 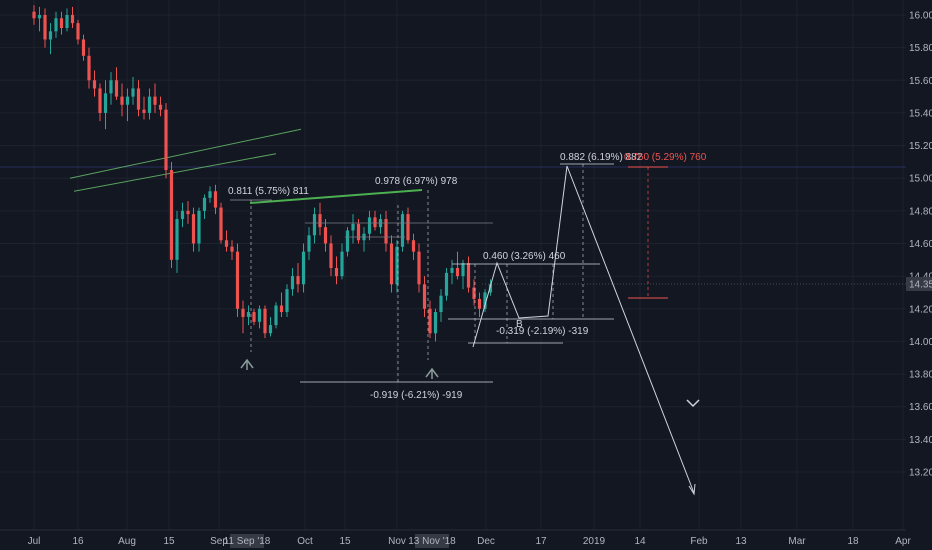 What do you see at coordinates (594, 541) in the screenshot?
I see `time-tick-label: 2019` at bounding box center [594, 541].